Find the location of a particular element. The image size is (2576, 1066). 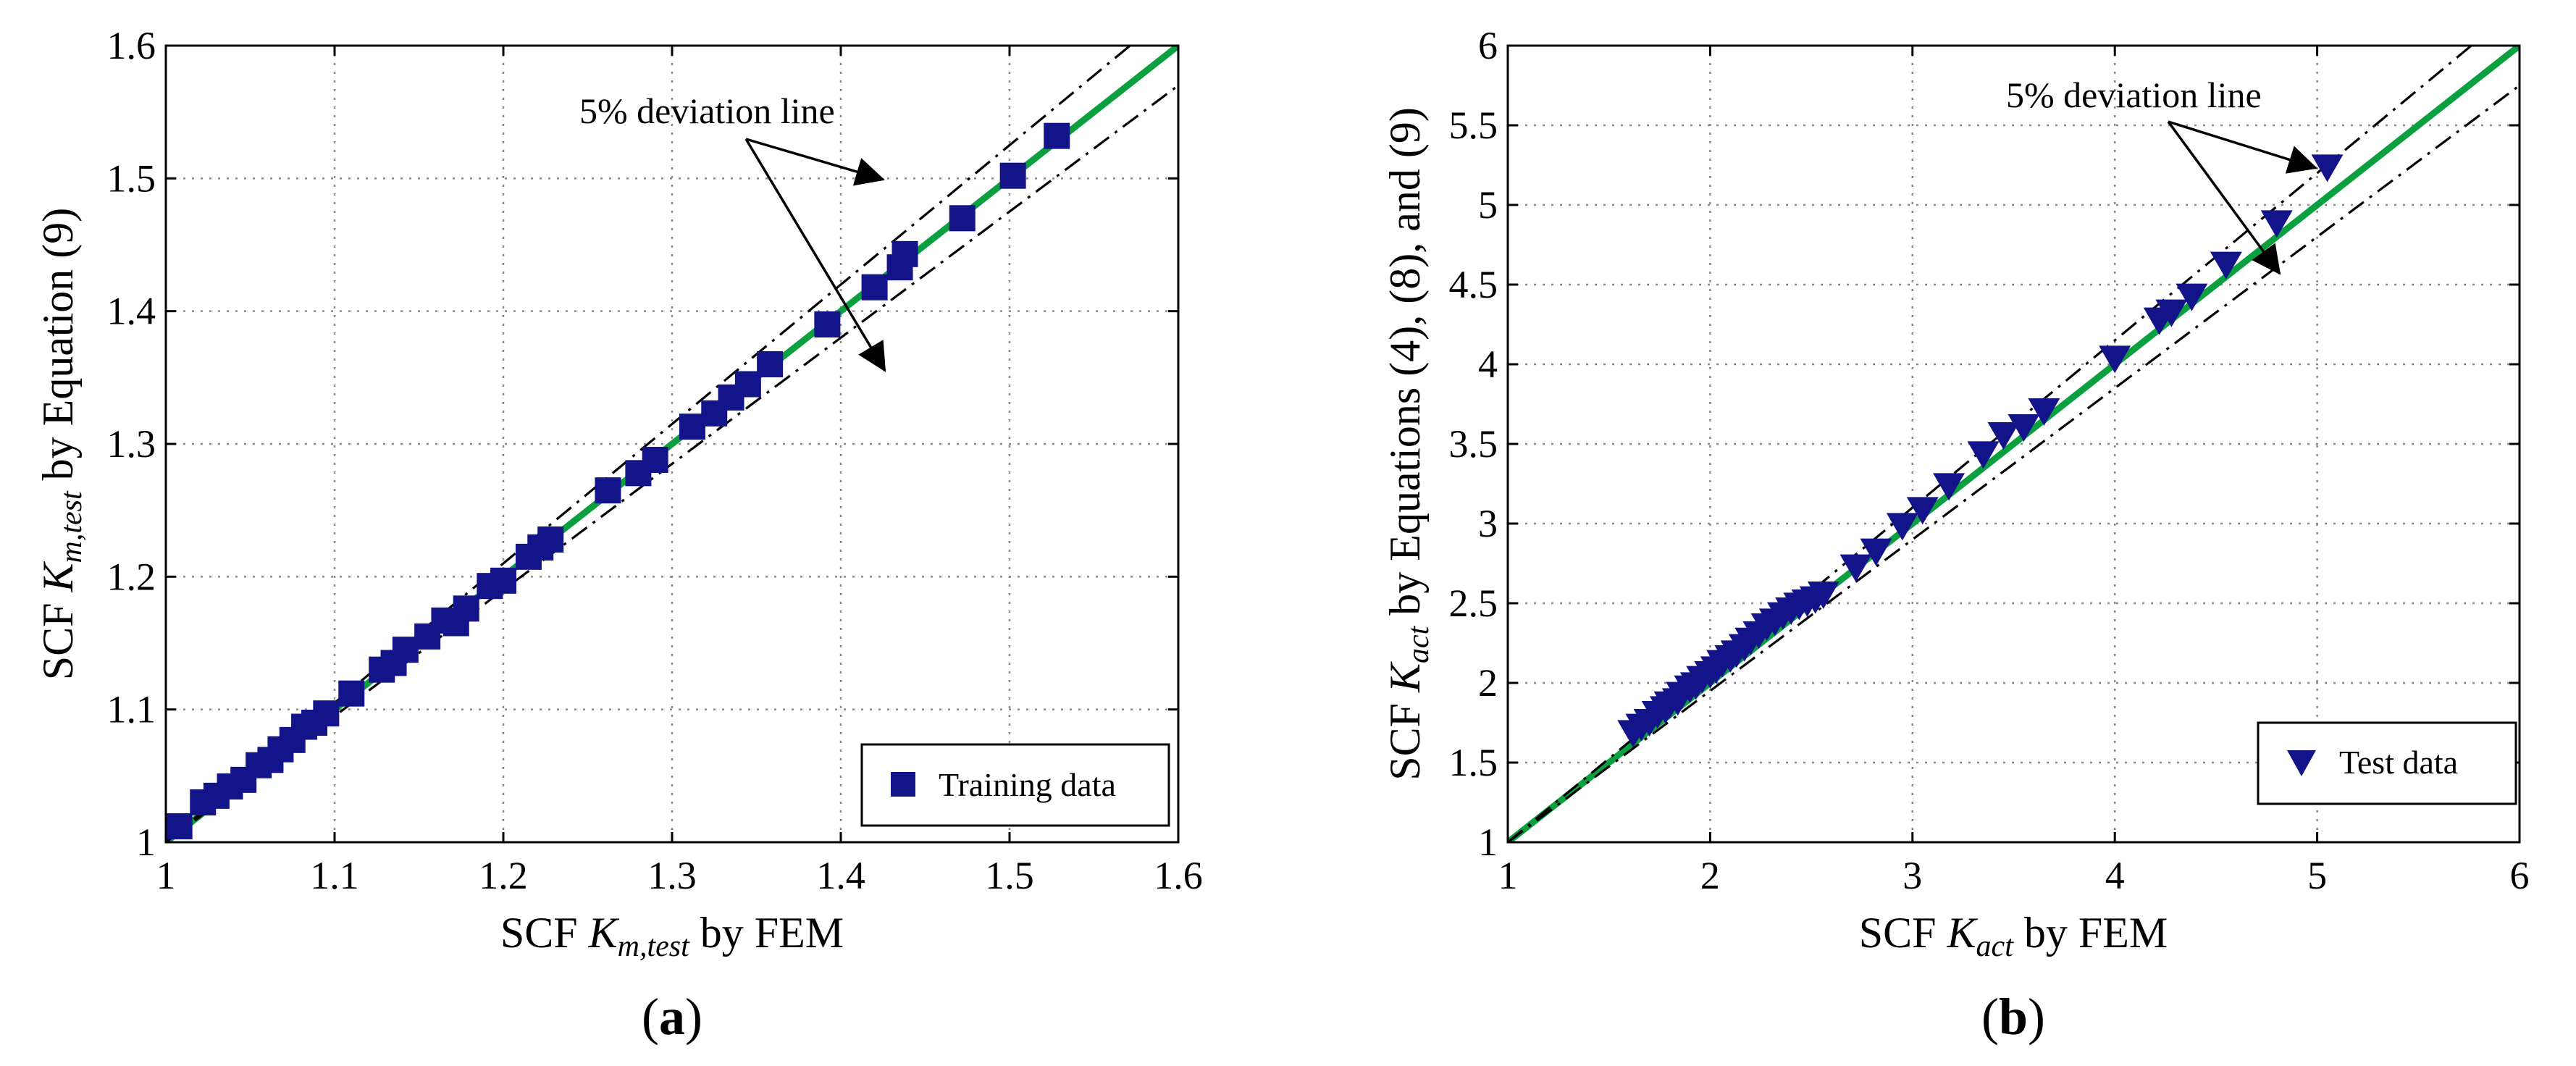

x-tick-label: 1.3 is located at coordinates (672, 875).